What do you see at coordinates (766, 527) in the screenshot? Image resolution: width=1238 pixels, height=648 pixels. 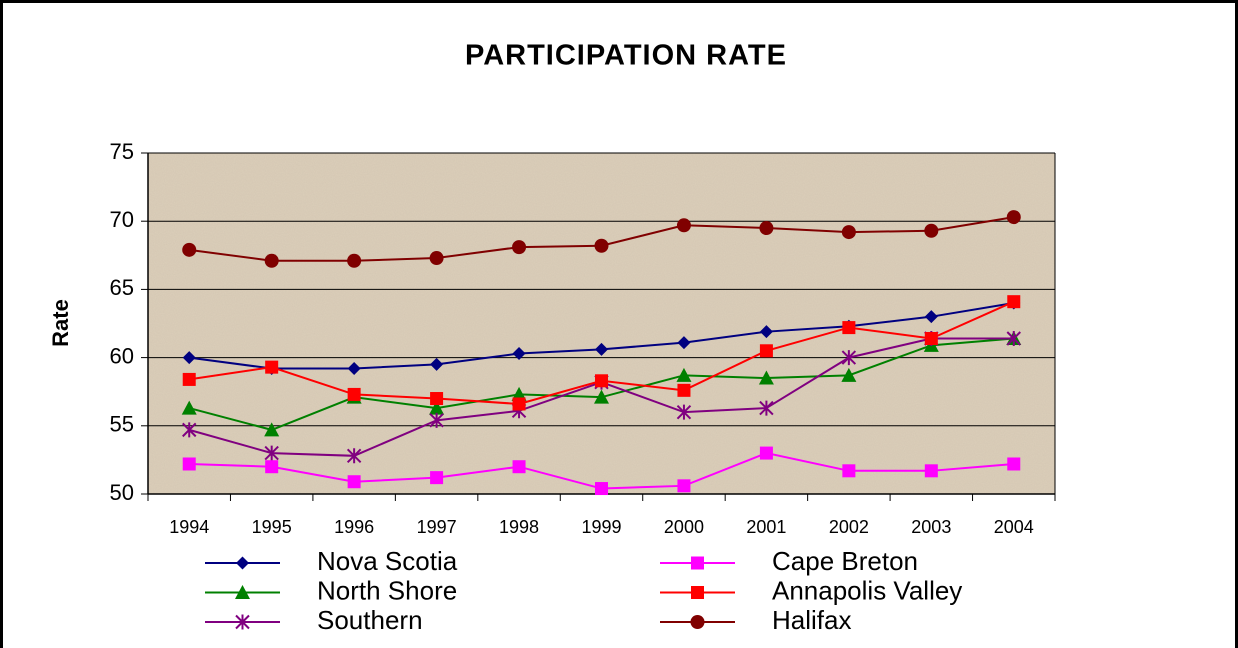 I see `x-tick-label: 2001` at bounding box center [766, 527].